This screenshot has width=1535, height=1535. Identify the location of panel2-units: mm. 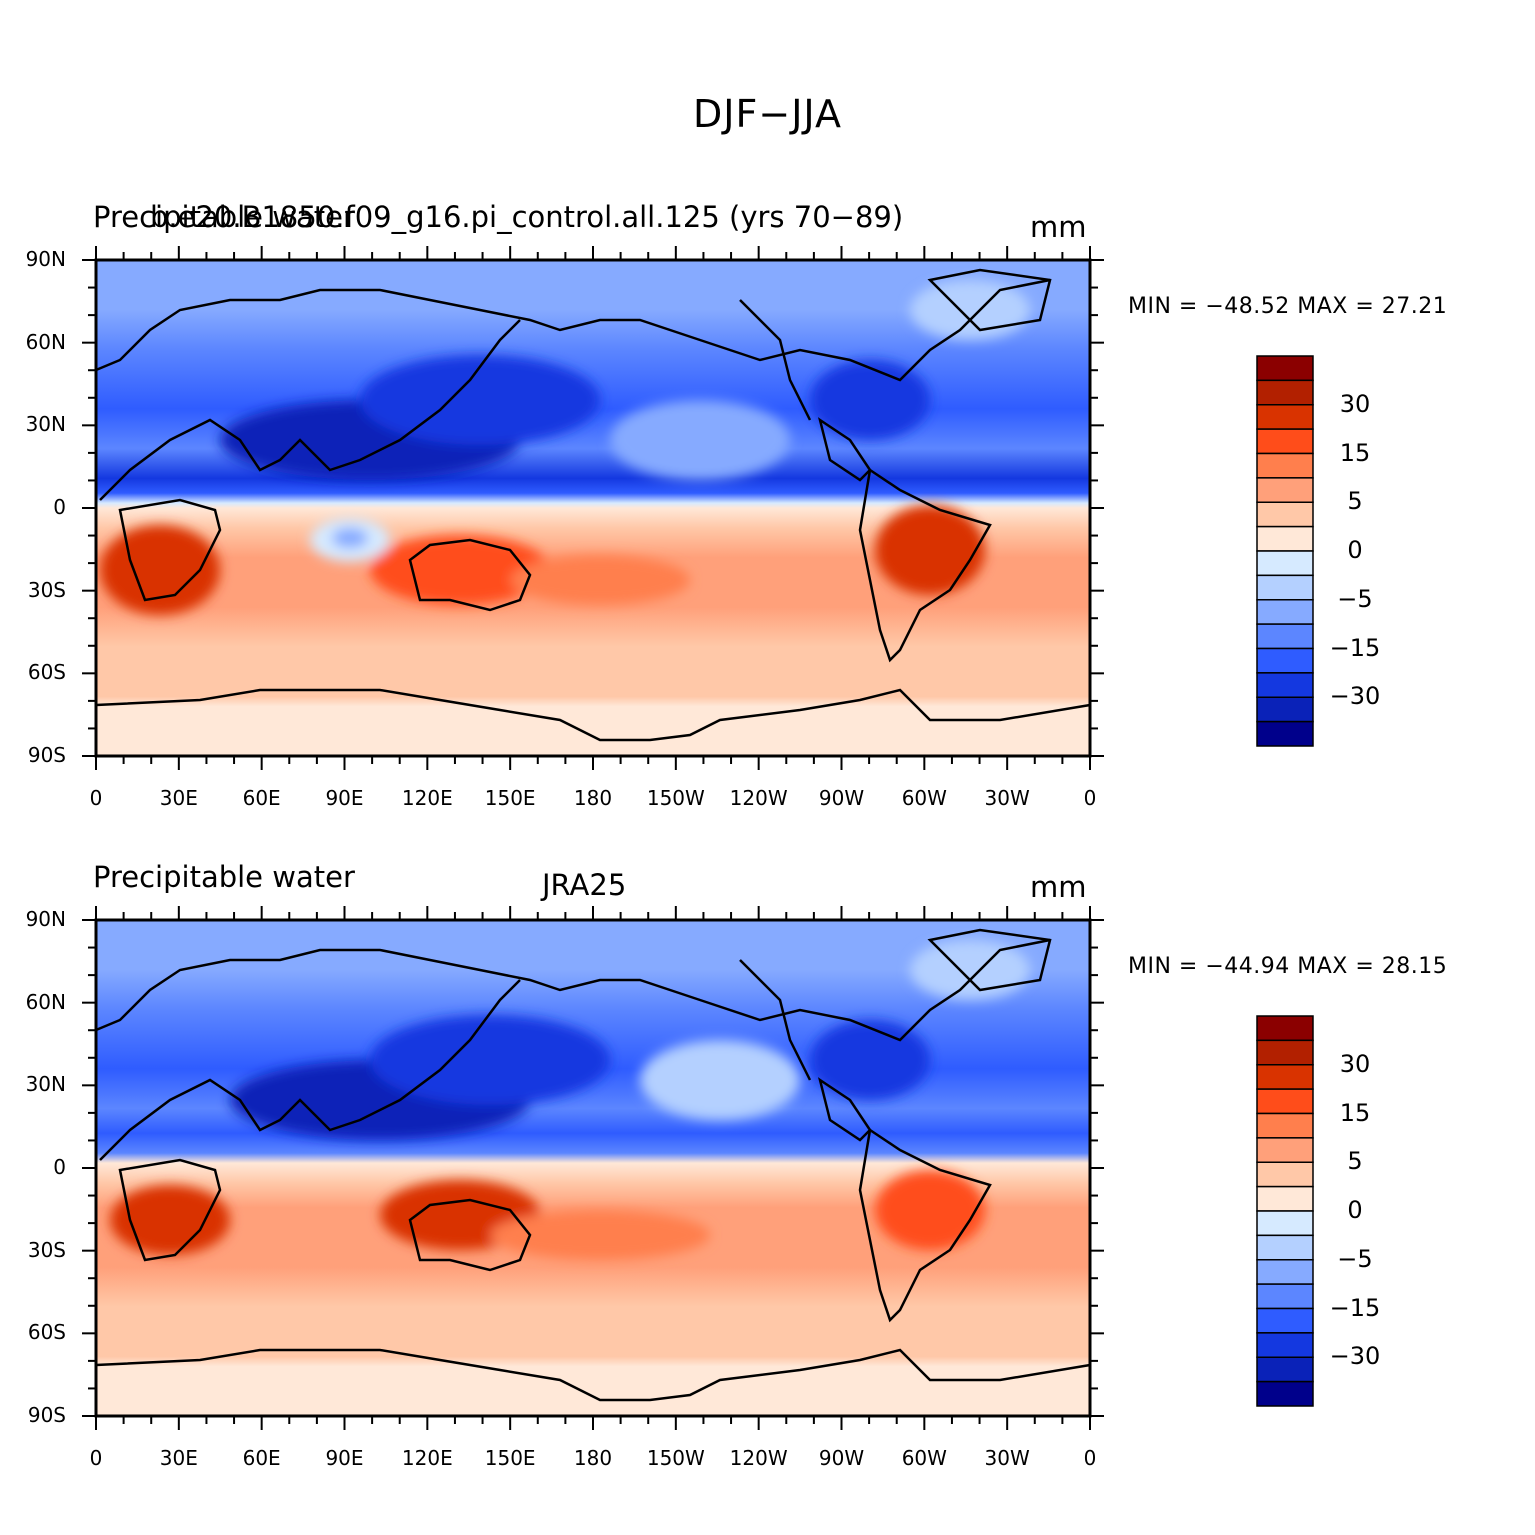
(1058, 887).